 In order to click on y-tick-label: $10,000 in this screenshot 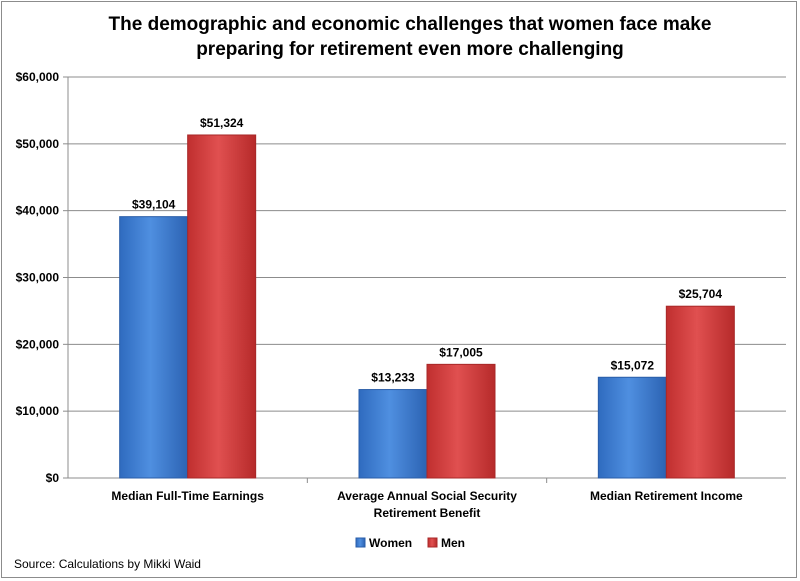, I will do `click(38, 411)`.